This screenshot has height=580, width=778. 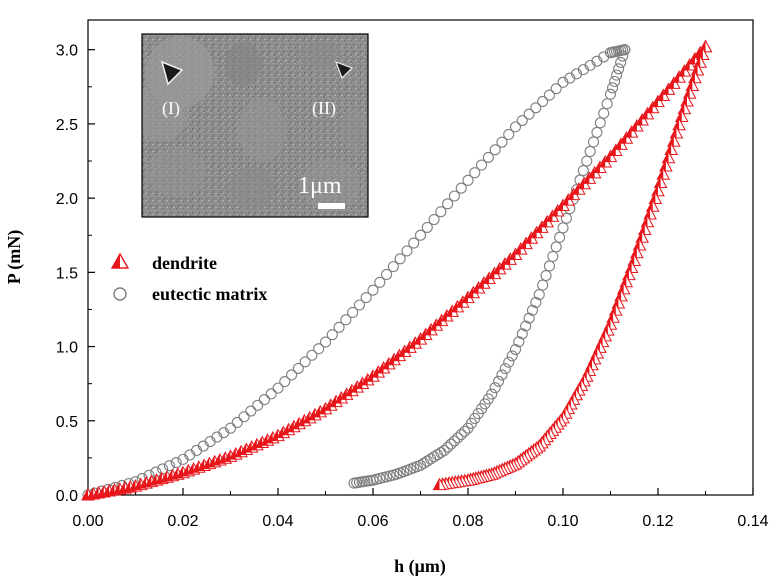 What do you see at coordinates (120, 294) in the screenshot?
I see `legend-marker-eutectic` at bounding box center [120, 294].